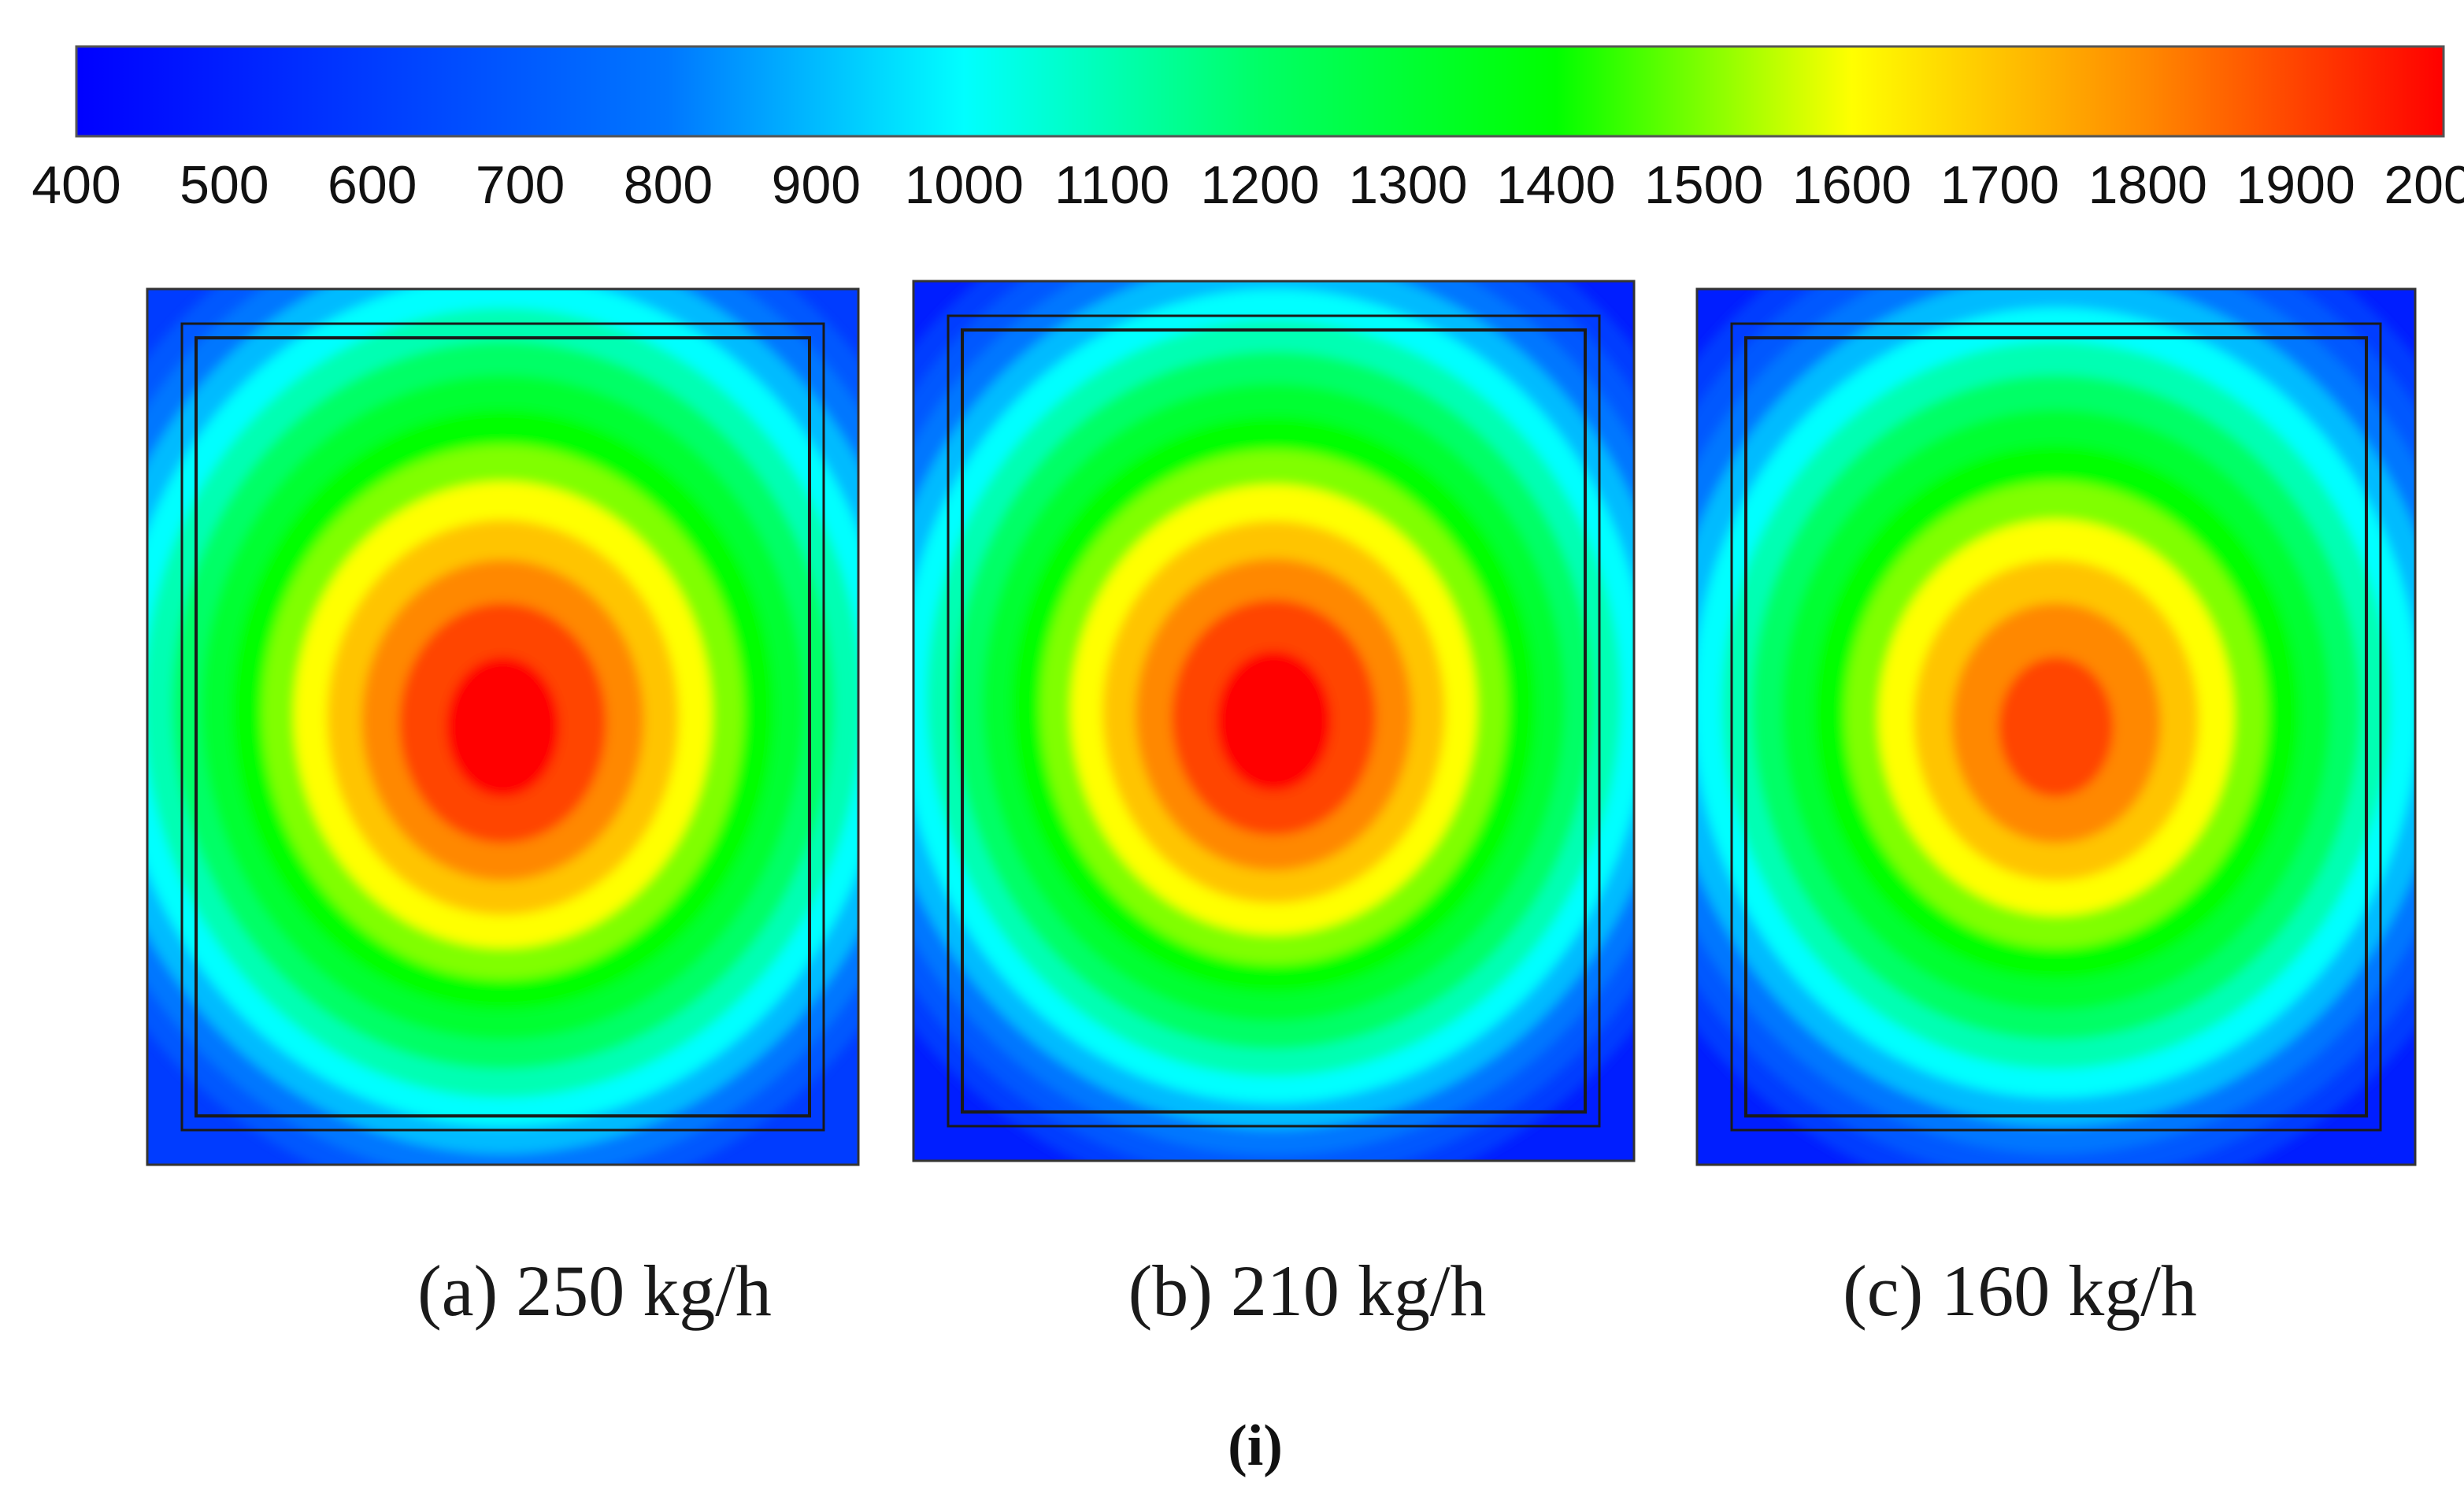 This screenshot has width=2464, height=1501. Describe the element at coordinates (1111, 185) in the screenshot. I see `colorbar-tick-label: 1100` at that location.